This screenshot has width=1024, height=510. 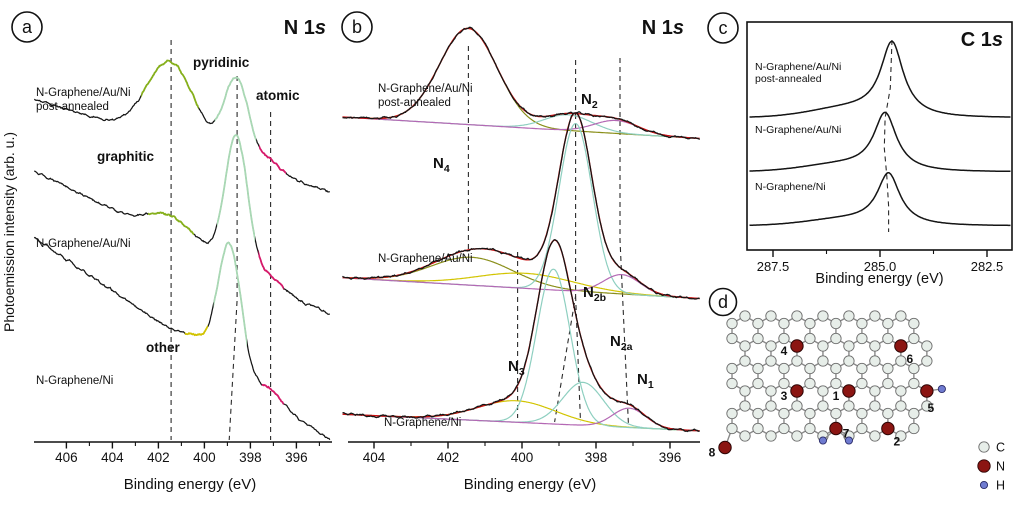 What do you see at coordinates (9, 232) in the screenshot?
I see `y-axis-title: Photoemission intensity (arb. u.)` at bounding box center [9, 232].